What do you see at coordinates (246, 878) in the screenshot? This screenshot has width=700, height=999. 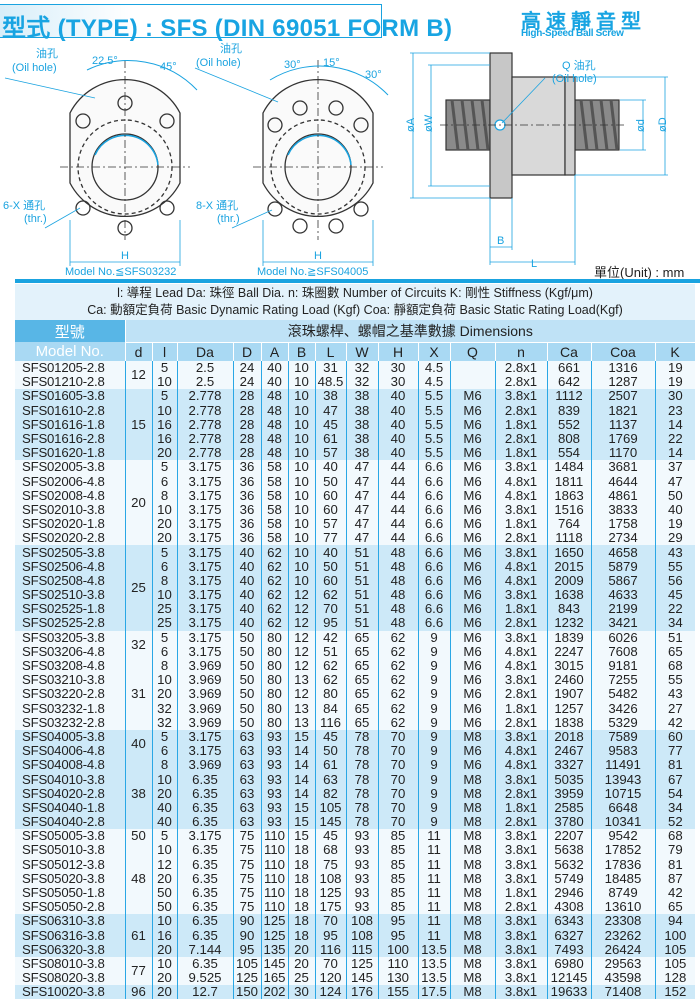 I see `cell-d: 75` at bounding box center [246, 878].